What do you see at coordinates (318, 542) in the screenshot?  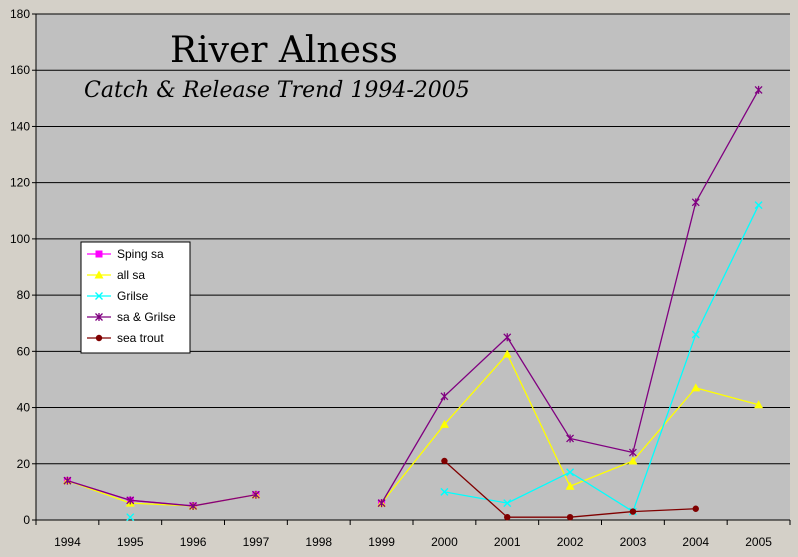 I see `x-tick-label: 1998` at bounding box center [318, 542].